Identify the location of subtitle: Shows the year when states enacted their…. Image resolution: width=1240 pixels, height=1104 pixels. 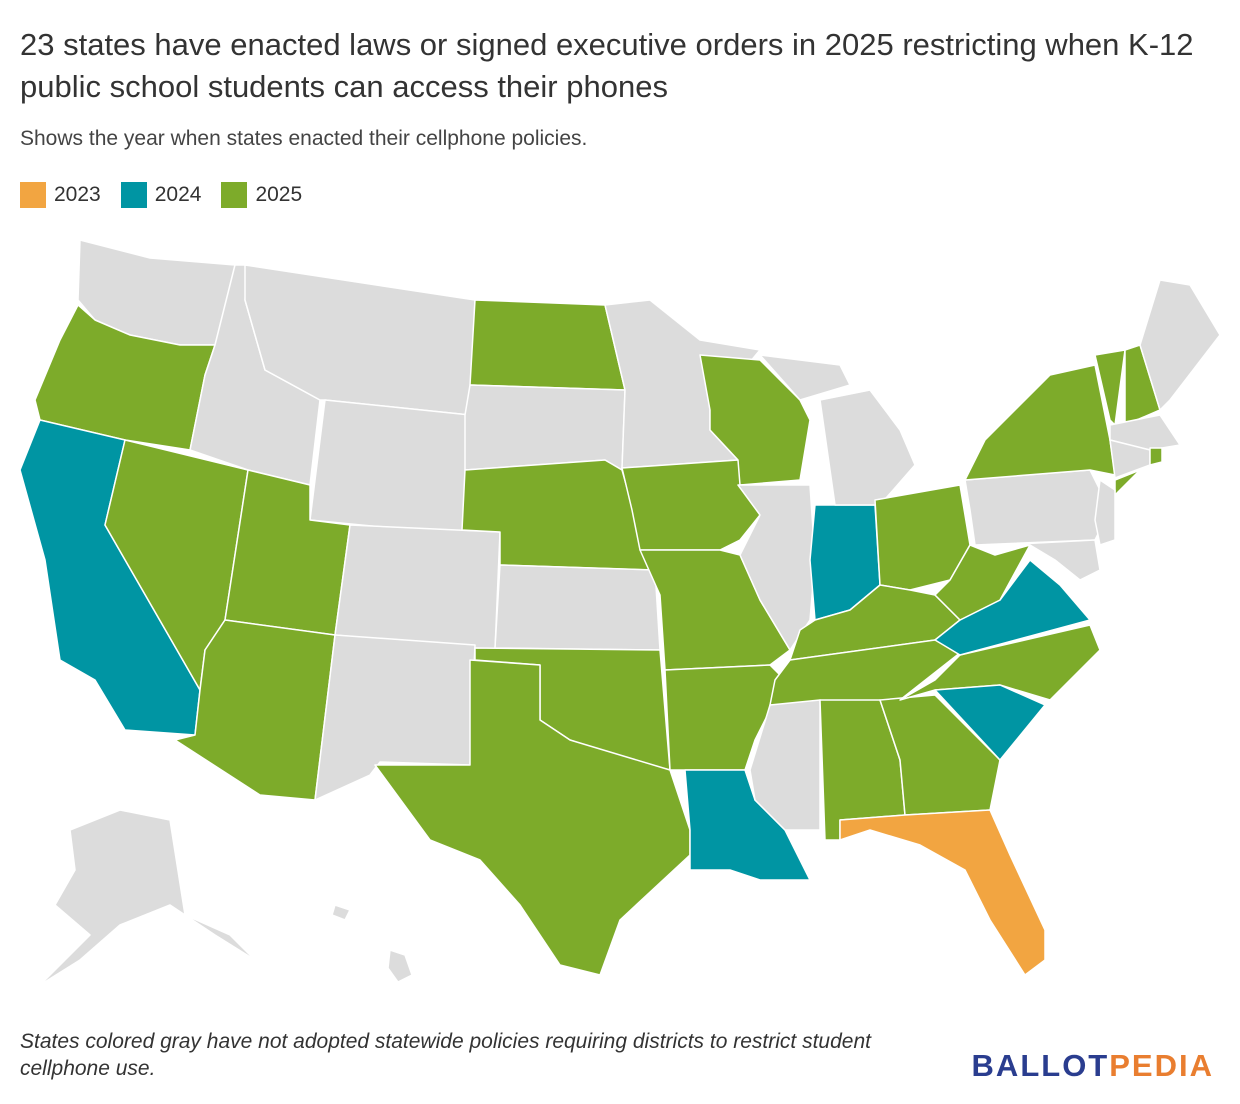
(304, 138).